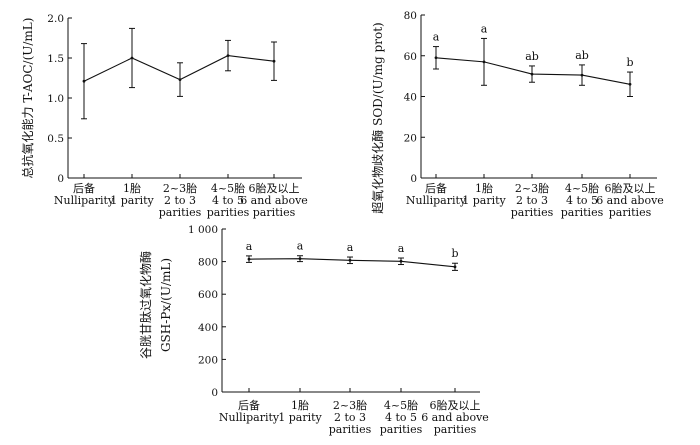 The image size is (700, 445). What do you see at coordinates (55, 19) in the screenshot?
I see `y-tick-label: 2.0` at bounding box center [55, 19].